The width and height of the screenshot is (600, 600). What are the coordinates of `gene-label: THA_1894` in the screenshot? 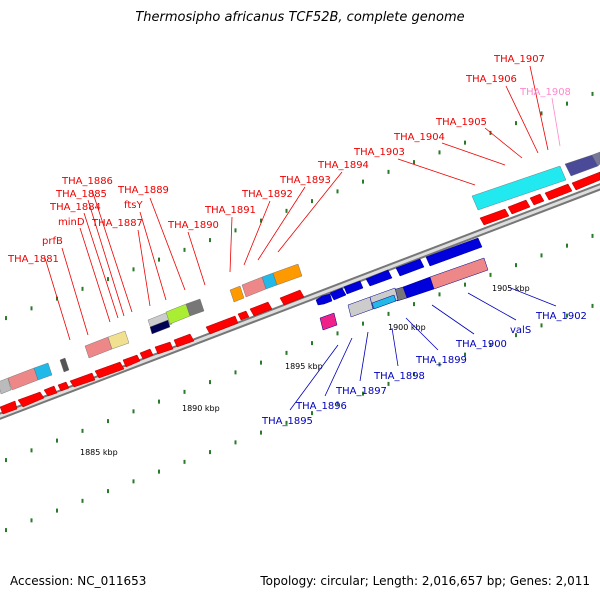 It's located at (343, 165).